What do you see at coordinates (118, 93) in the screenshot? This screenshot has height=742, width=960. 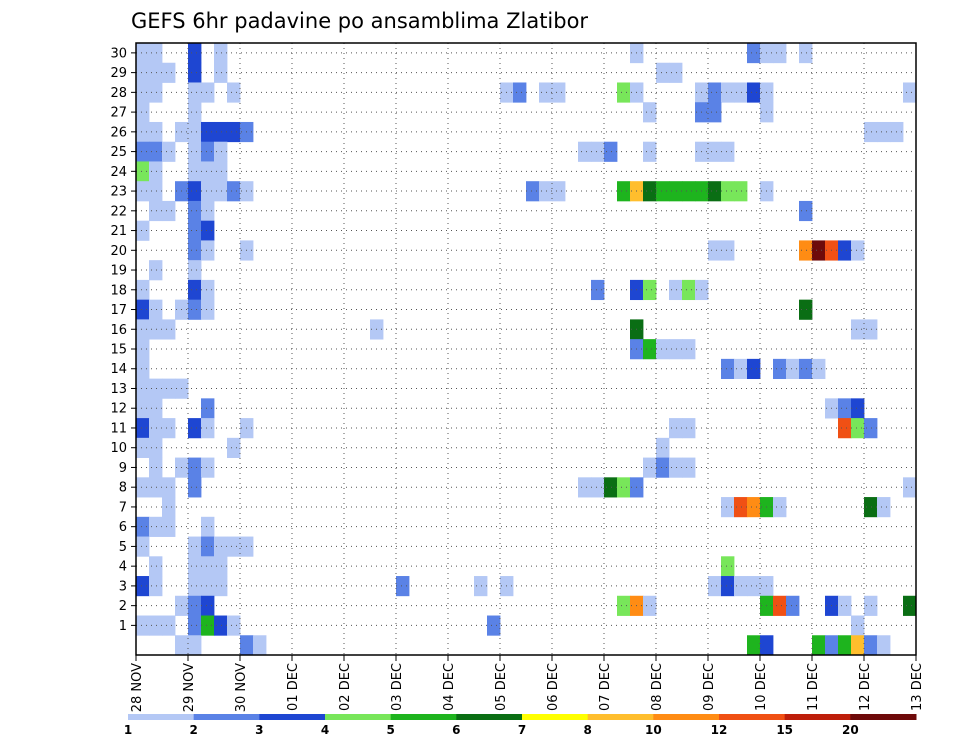 I see `y-tick-label: 28` at bounding box center [118, 93].